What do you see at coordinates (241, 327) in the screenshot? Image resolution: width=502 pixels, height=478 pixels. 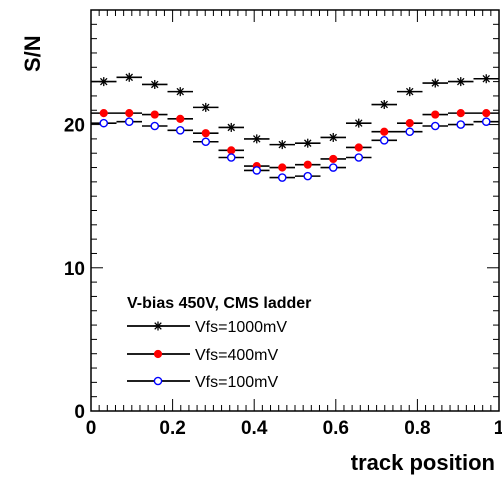 I see `legend-label: Vfs=1000mV` at bounding box center [241, 327].